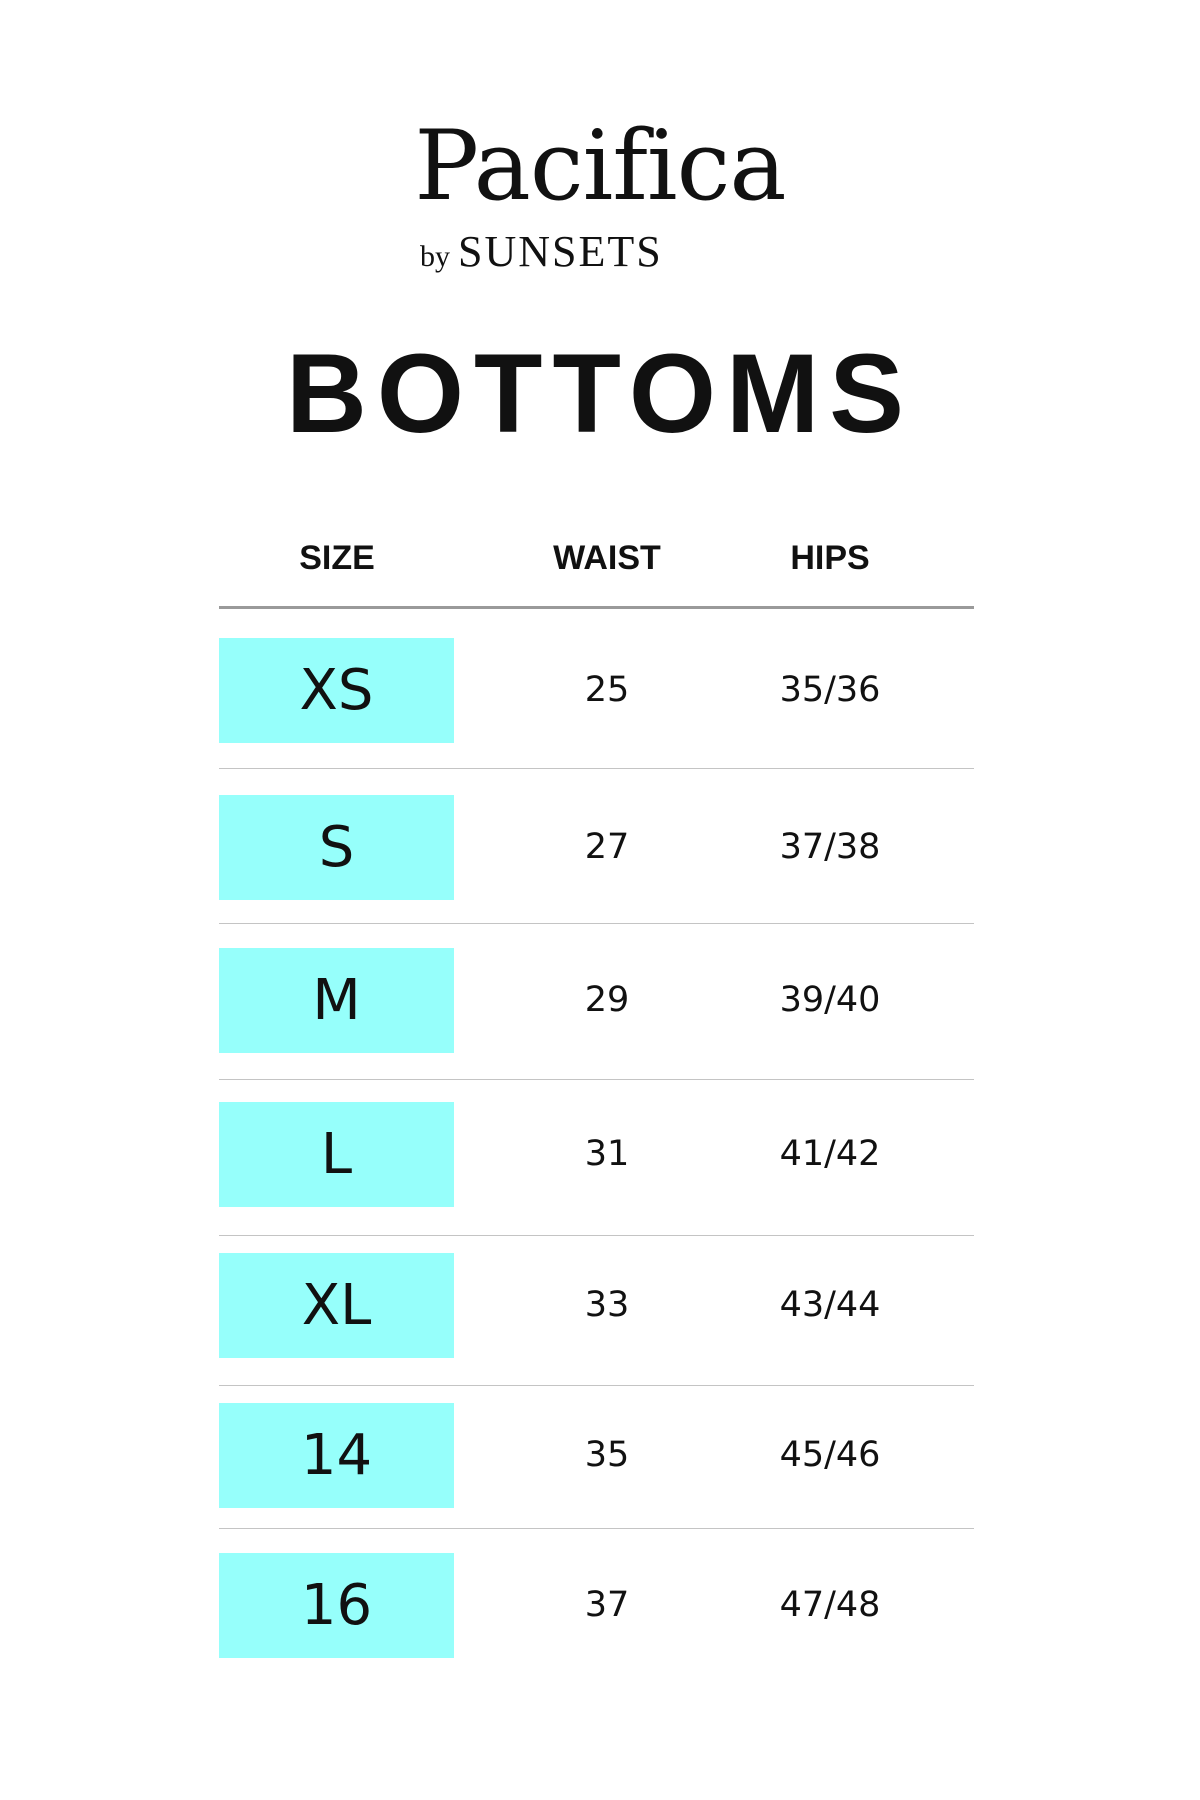  What do you see at coordinates (336, 1605) in the screenshot?
I see `size-cell: 16` at bounding box center [336, 1605].